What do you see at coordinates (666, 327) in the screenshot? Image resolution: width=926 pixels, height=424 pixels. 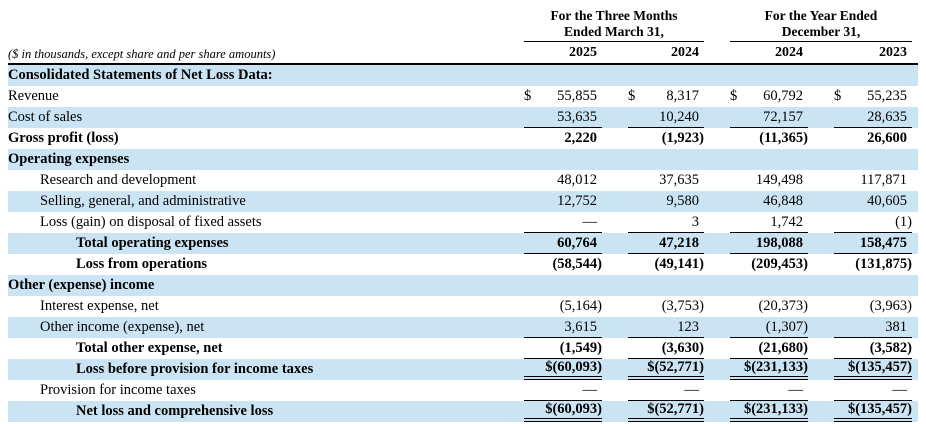 I see `cell-value: 123` at bounding box center [666, 327].